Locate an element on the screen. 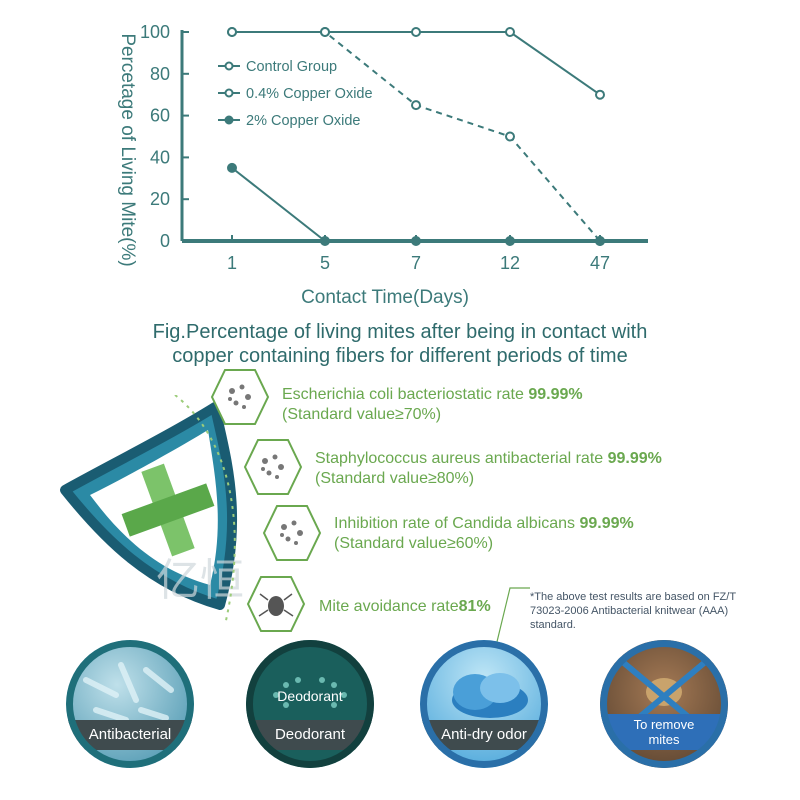  x-tick-label: 5 is located at coordinates (325, 263).